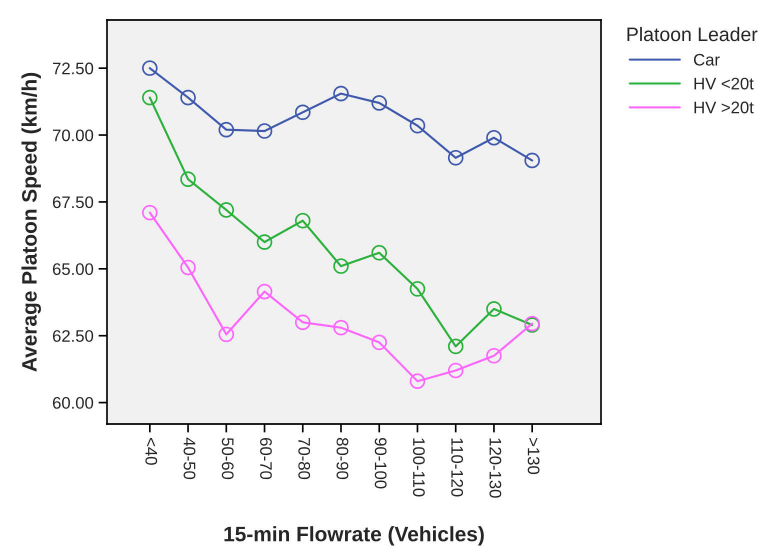  I want to click on y-tick-label: 72.50, so click(73, 68).